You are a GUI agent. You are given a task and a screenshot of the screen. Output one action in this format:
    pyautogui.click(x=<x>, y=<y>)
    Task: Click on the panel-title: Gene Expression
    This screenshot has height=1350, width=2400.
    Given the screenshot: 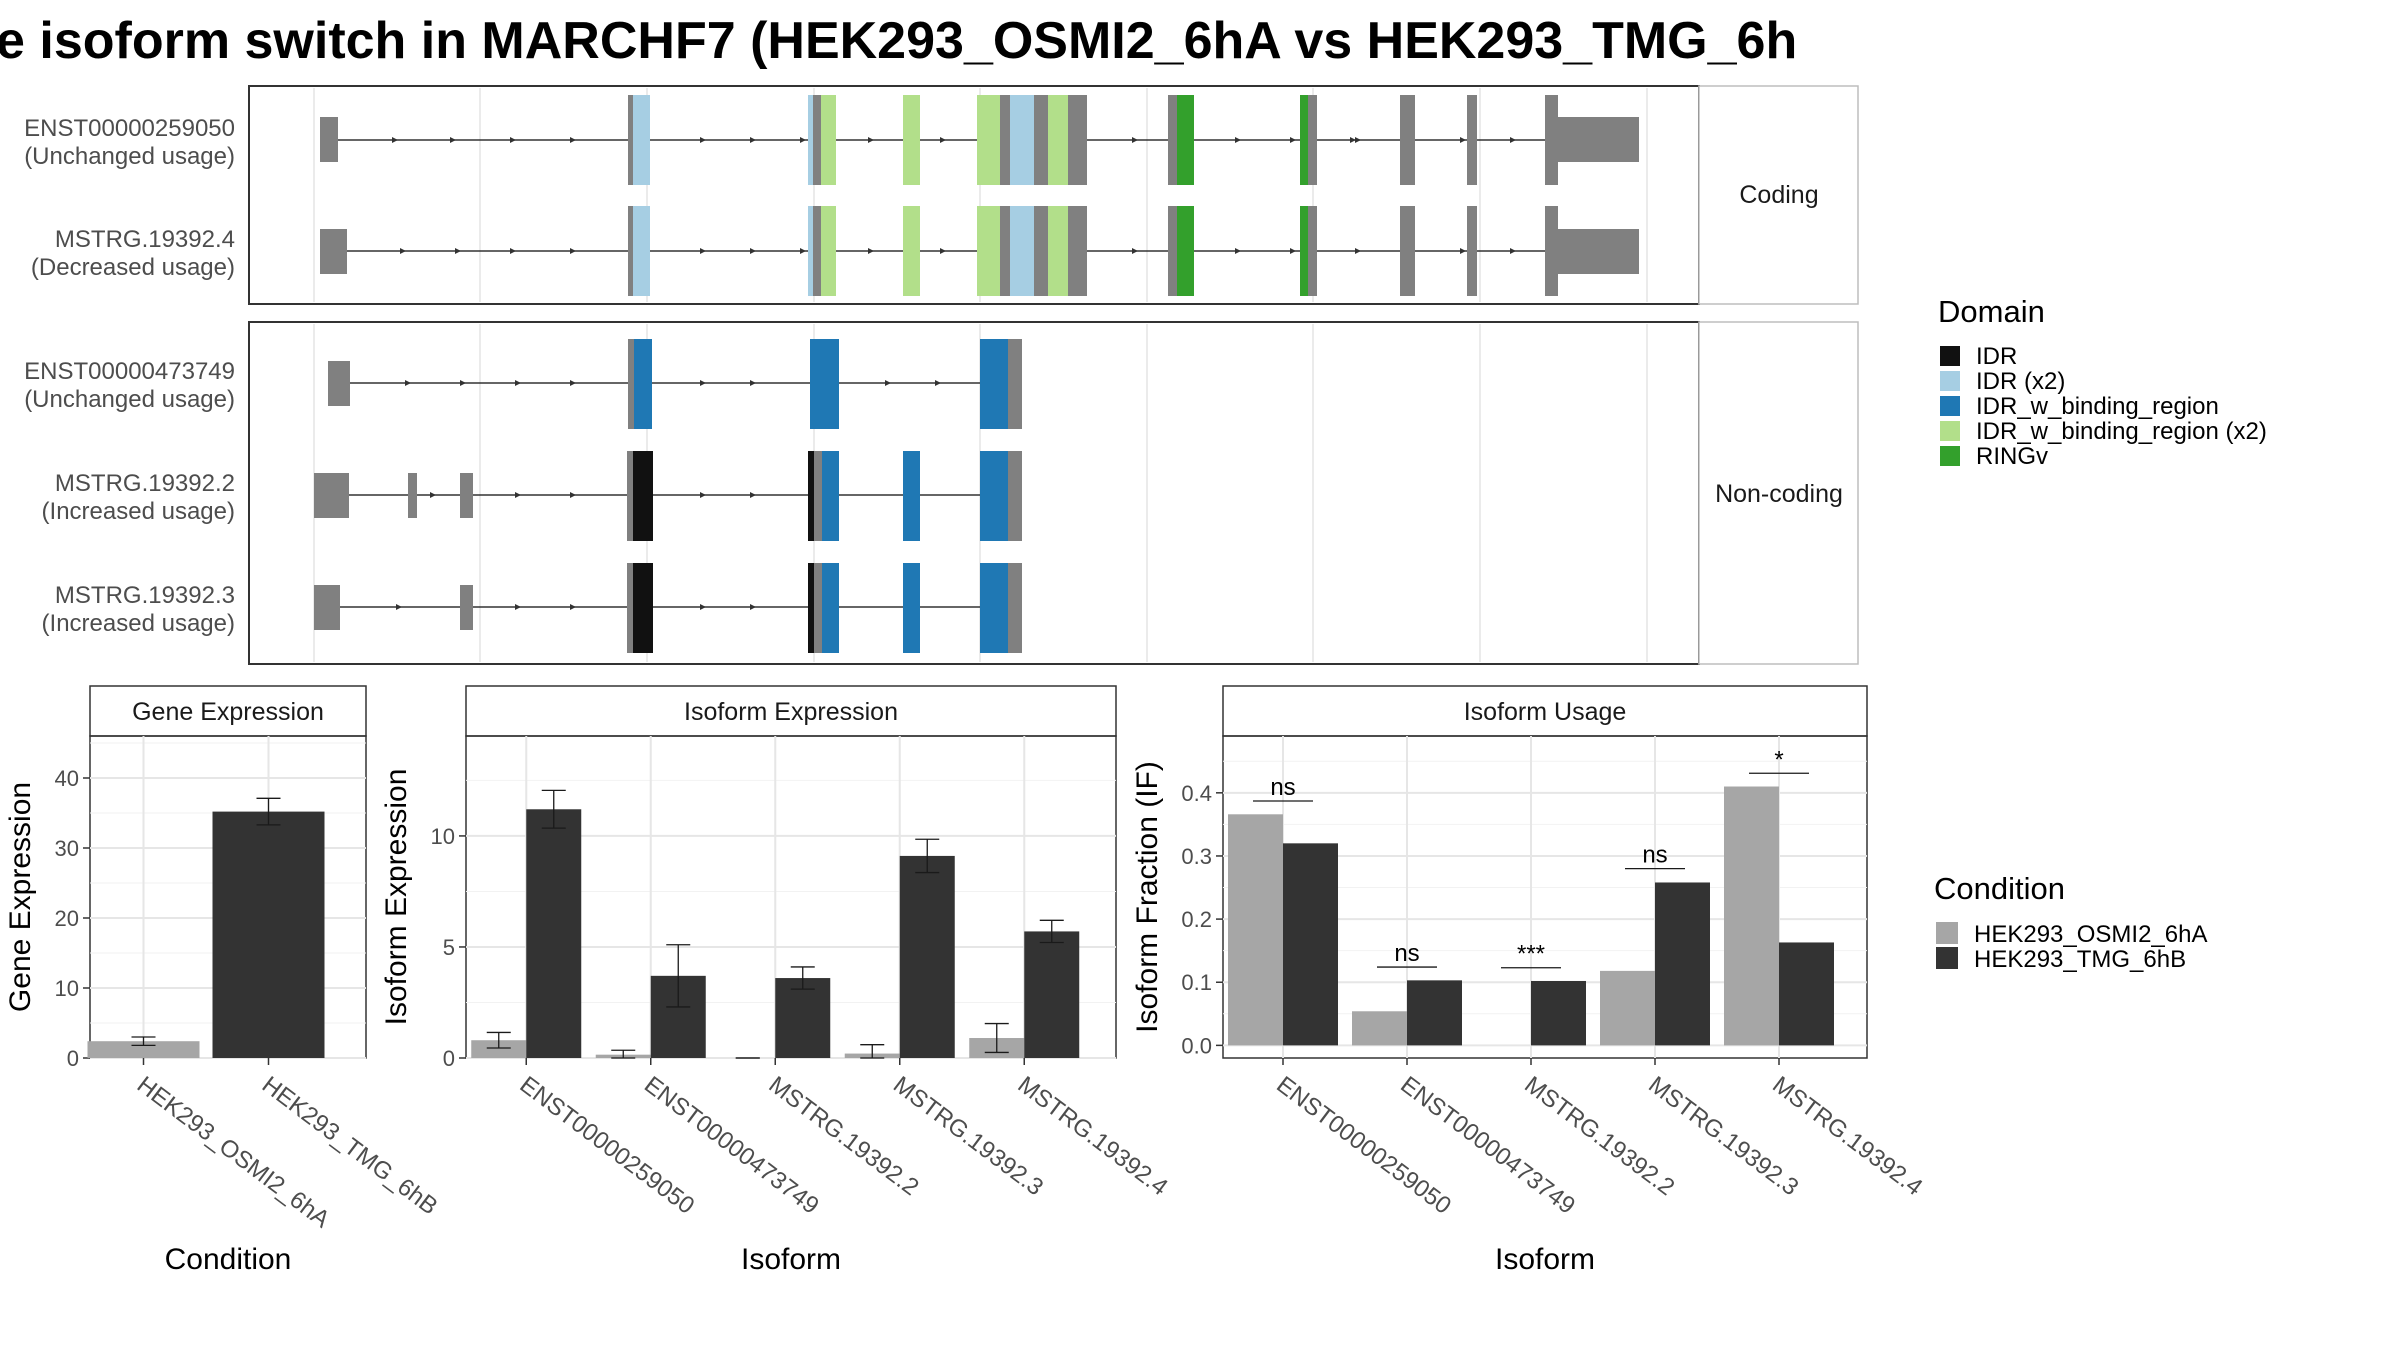 What is the action you would take?
    pyautogui.click(x=228, y=712)
    